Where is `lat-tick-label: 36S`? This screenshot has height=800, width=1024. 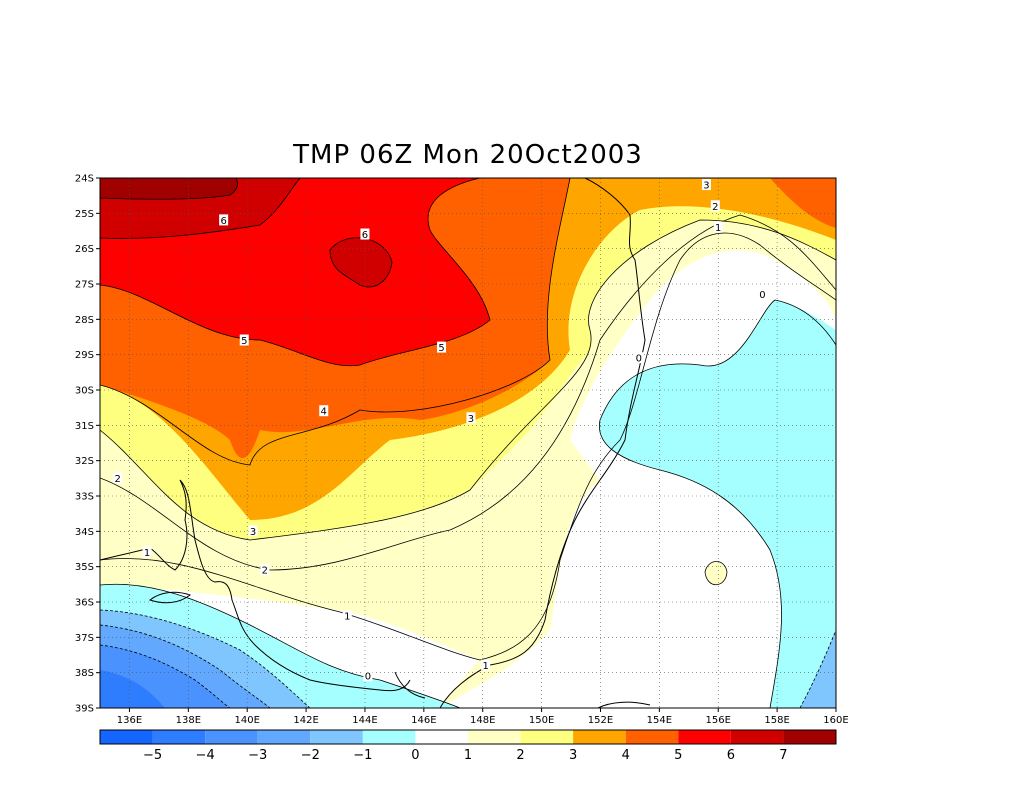
lat-tick-label: 36S is located at coordinates (84, 603).